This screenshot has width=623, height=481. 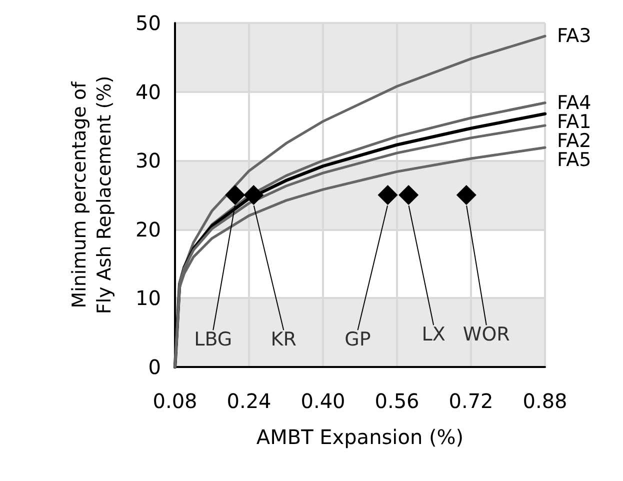 What do you see at coordinates (148, 23) in the screenshot?
I see `y-tick-label: 50` at bounding box center [148, 23].